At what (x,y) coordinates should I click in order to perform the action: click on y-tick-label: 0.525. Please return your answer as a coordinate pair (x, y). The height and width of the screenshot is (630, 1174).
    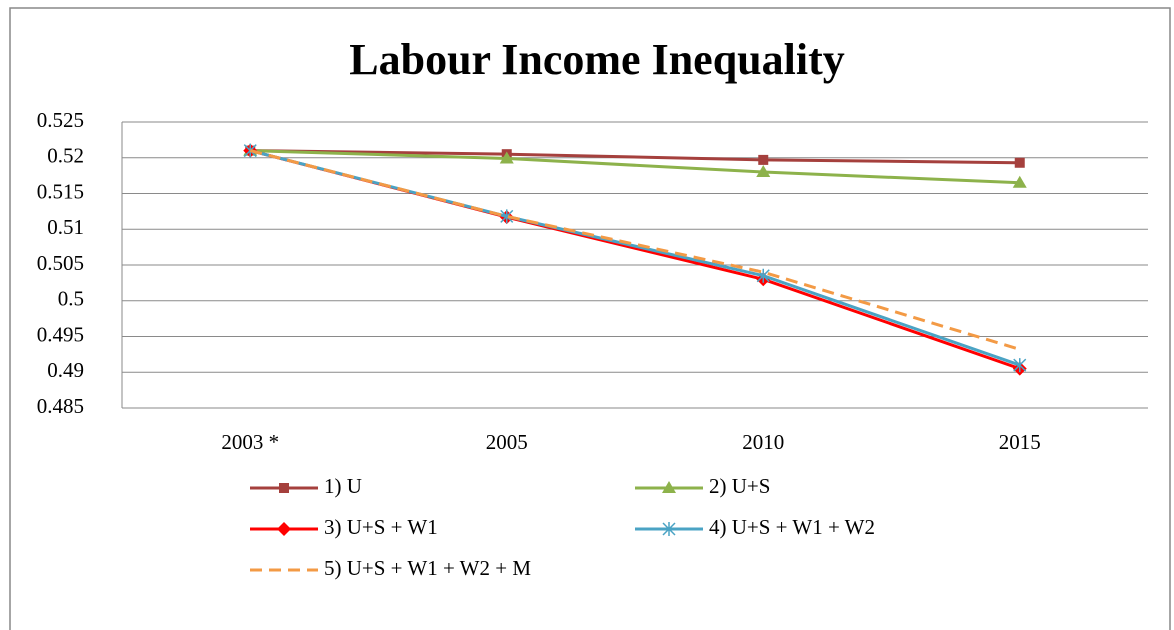
    Looking at the image, I should click on (60, 120).